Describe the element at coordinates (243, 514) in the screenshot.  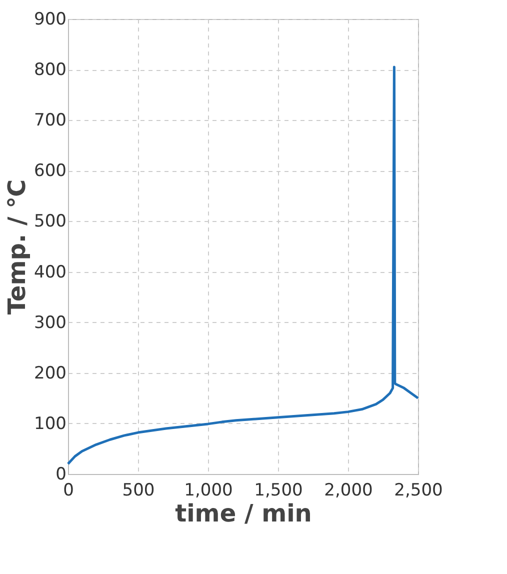
I see `x-axis-title: time / min` at that location.